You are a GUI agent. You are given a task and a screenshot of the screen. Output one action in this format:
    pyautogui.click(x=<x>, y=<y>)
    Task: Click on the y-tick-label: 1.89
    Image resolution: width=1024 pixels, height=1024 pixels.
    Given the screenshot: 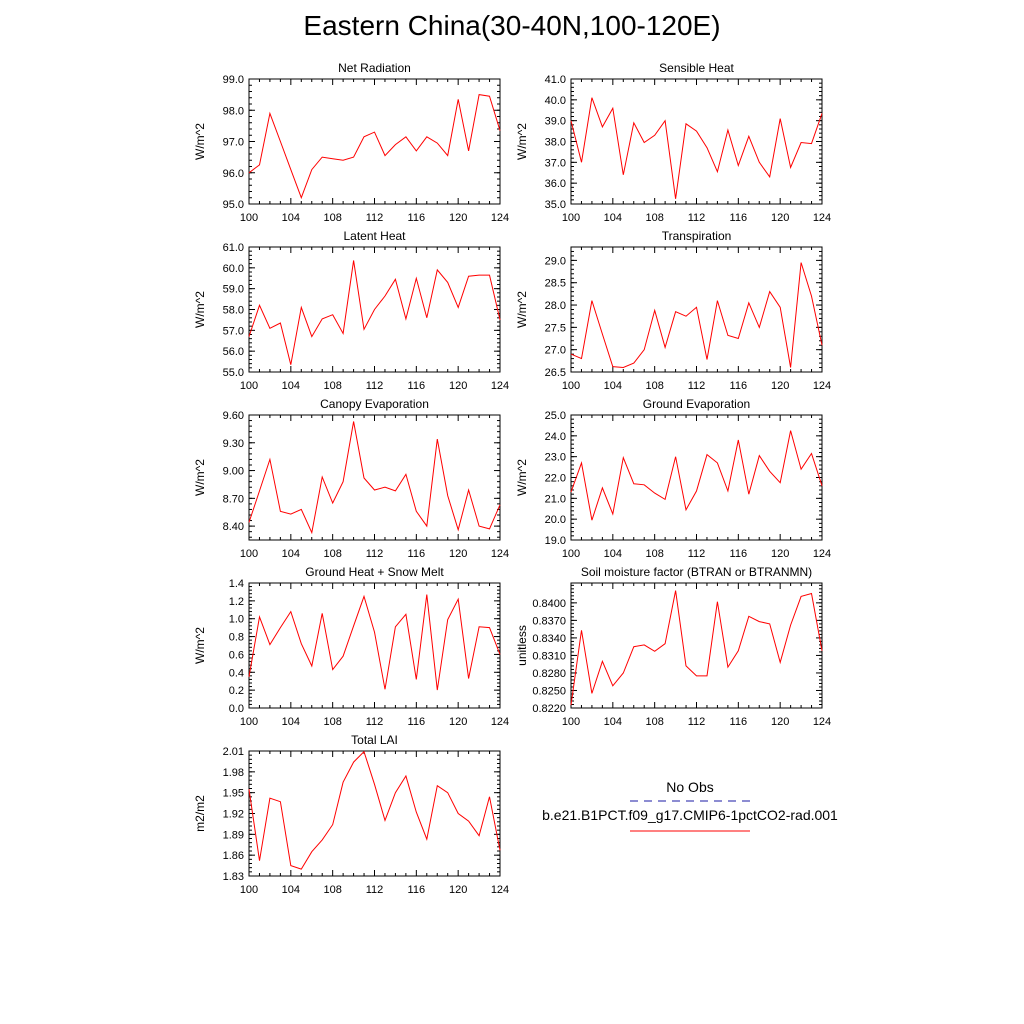 What is the action you would take?
    pyautogui.click(x=233, y=835)
    